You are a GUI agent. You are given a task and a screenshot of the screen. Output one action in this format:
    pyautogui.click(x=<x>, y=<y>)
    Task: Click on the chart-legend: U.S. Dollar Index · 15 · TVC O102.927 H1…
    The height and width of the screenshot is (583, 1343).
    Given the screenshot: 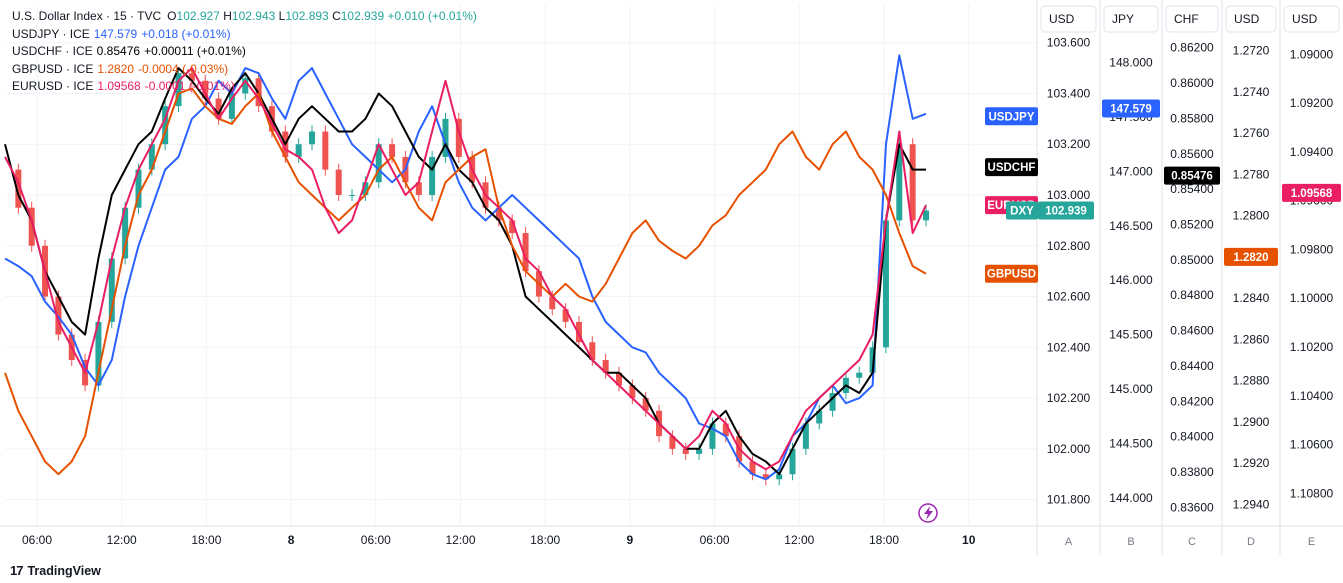 What is the action you would take?
    pyautogui.click(x=244, y=52)
    